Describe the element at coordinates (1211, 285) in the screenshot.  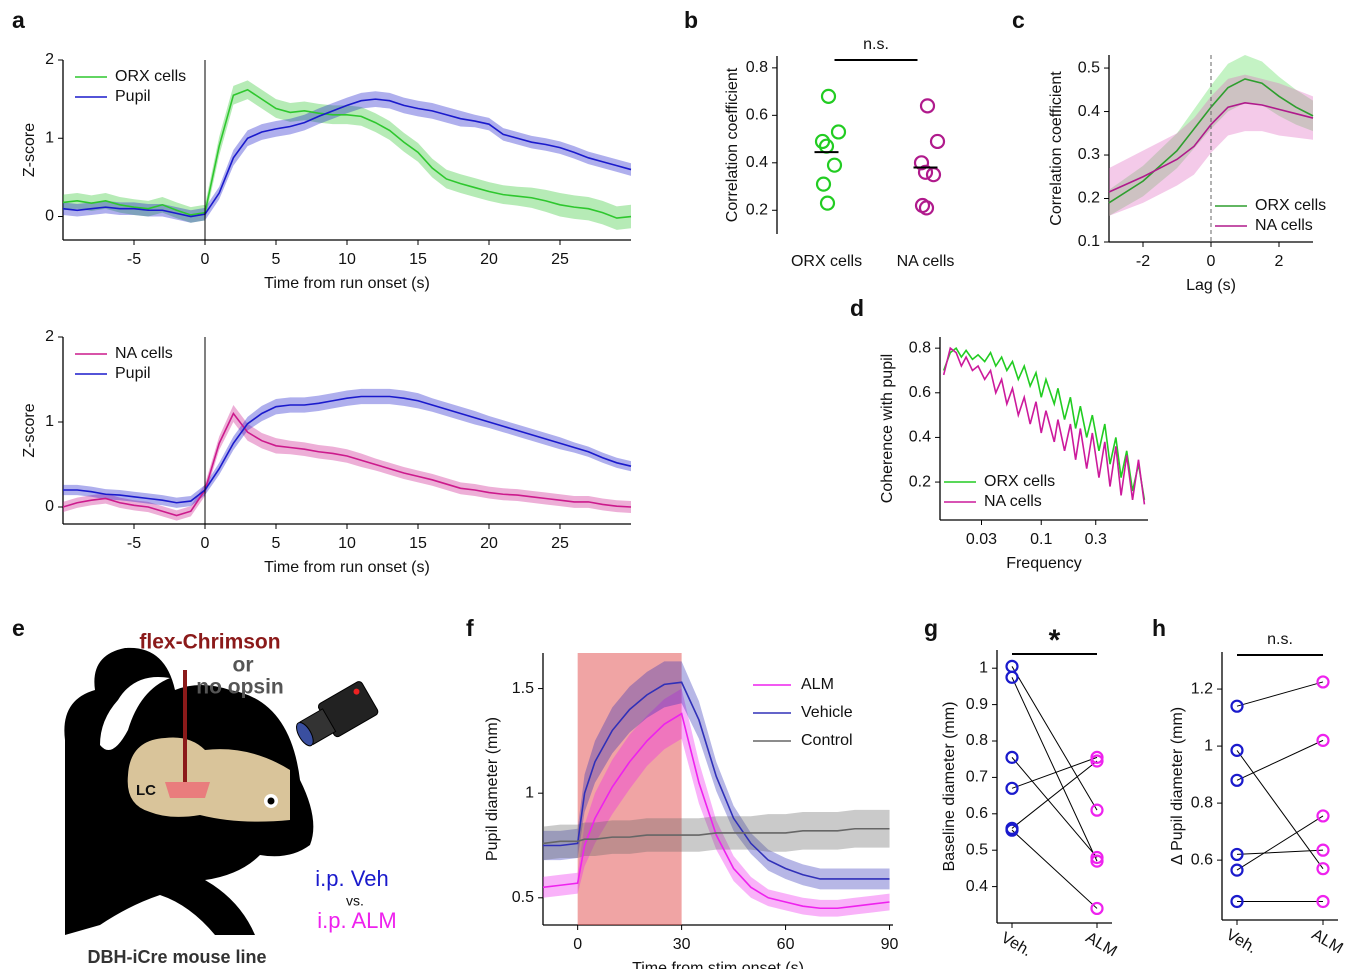
I see `x-axis-label: Lag (s)` at that location.